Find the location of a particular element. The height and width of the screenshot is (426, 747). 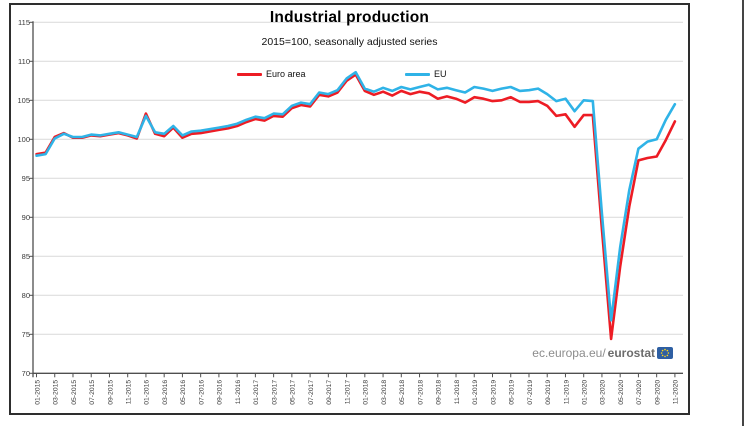

y-tick-label: 100 is located at coordinates (23, 139).